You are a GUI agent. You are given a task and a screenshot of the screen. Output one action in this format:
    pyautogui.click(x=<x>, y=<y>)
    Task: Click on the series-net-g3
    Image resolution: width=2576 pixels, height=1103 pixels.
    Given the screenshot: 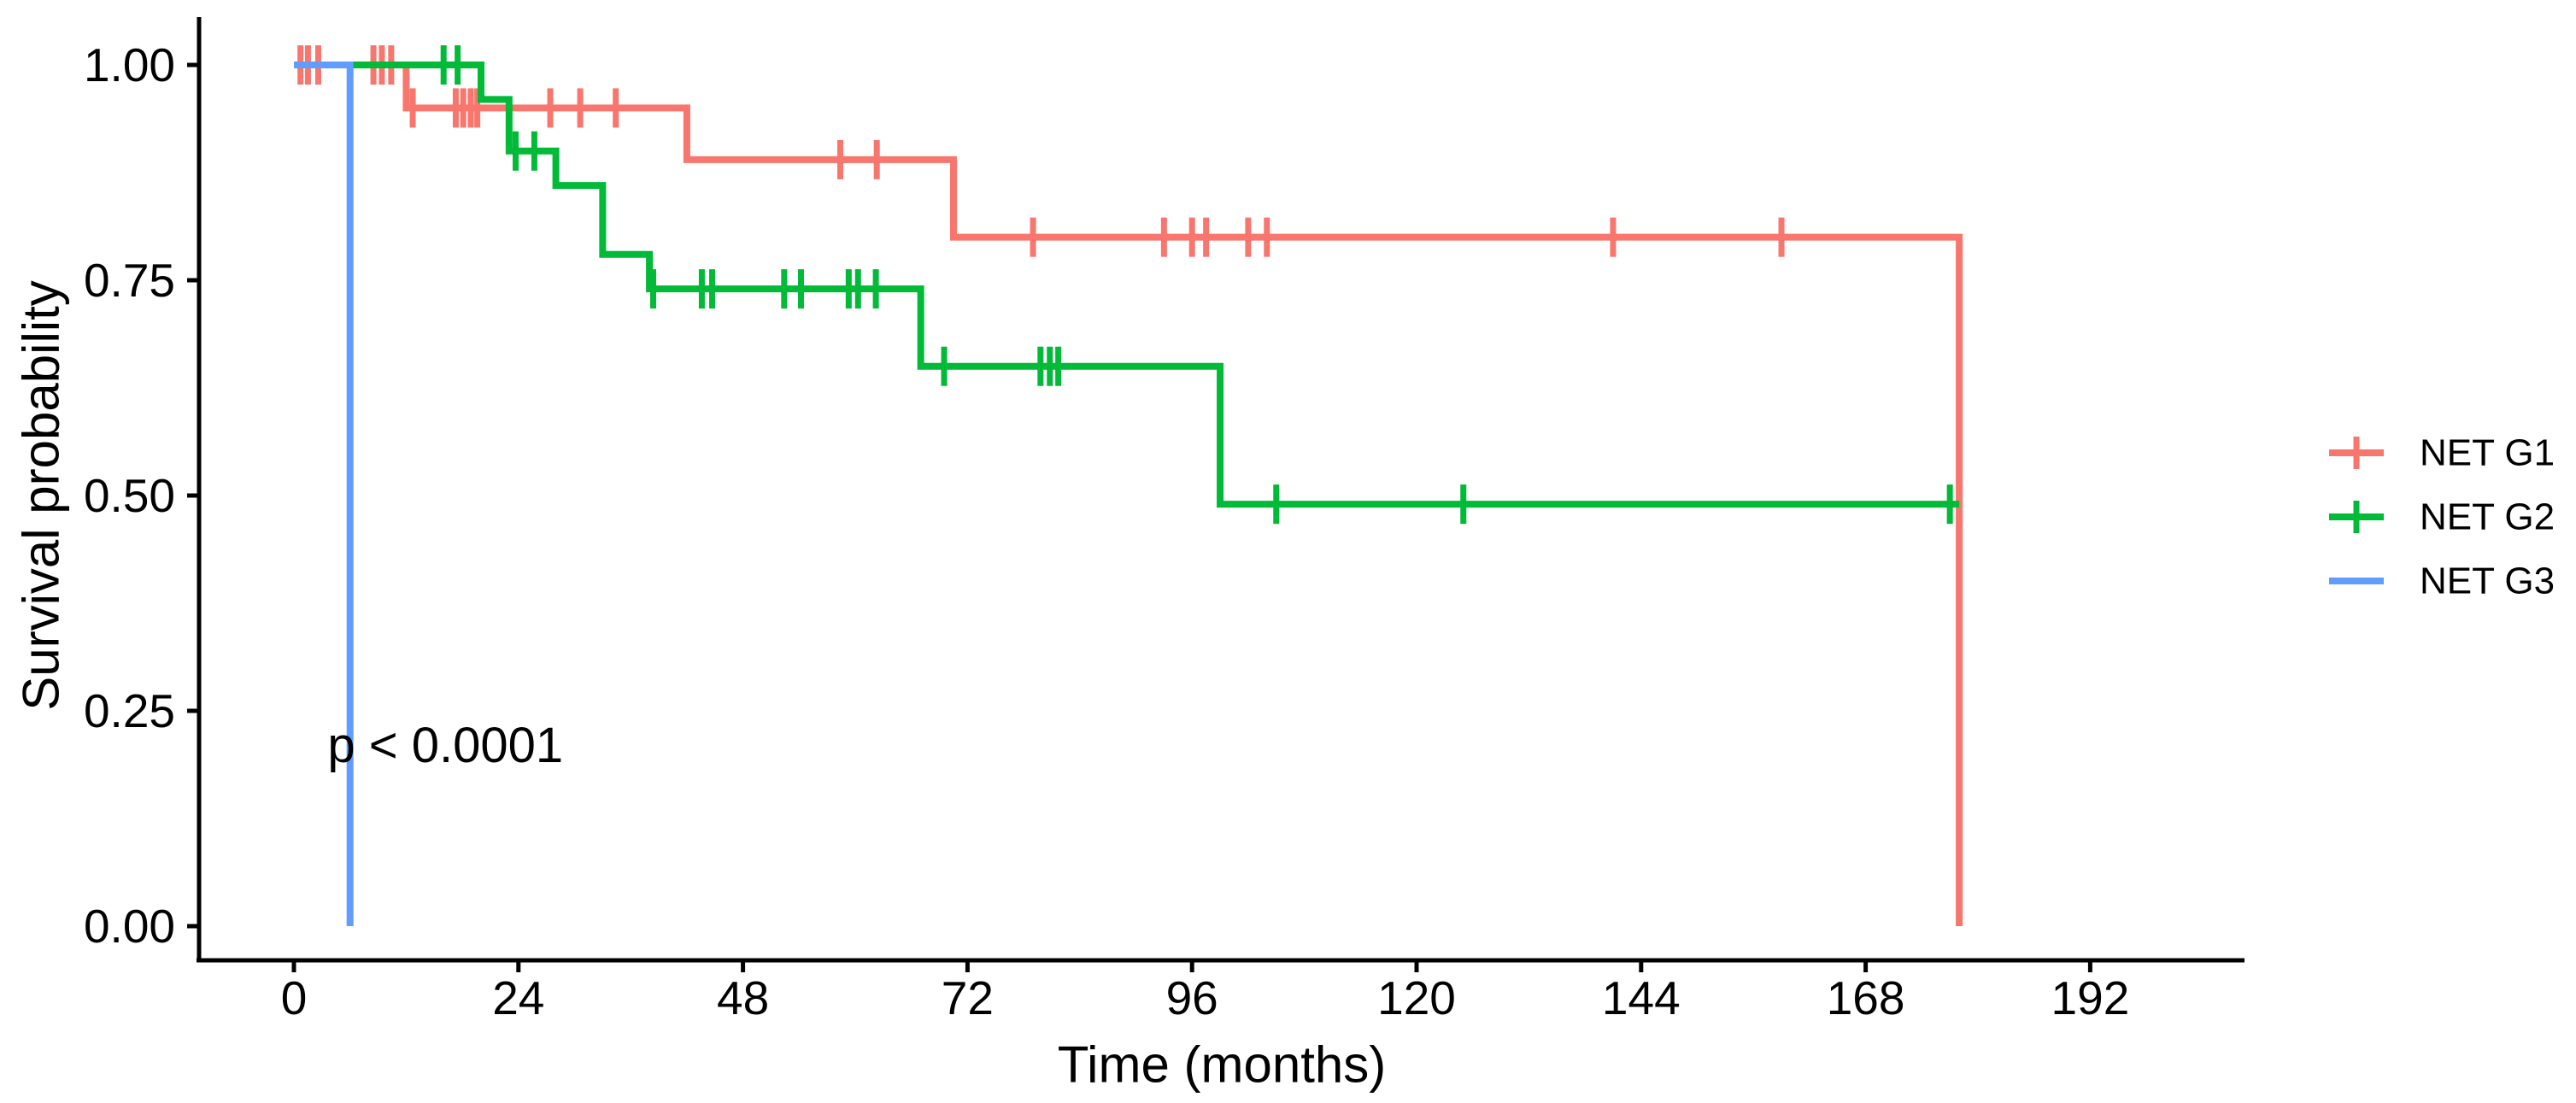 What is the action you would take?
    pyautogui.click(x=324, y=494)
    